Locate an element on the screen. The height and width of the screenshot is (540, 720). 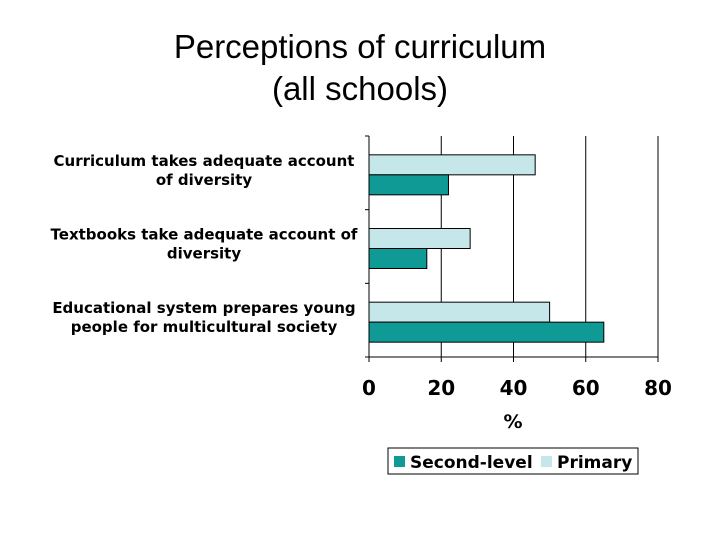
x-tick-label: 80 is located at coordinates (658, 388).